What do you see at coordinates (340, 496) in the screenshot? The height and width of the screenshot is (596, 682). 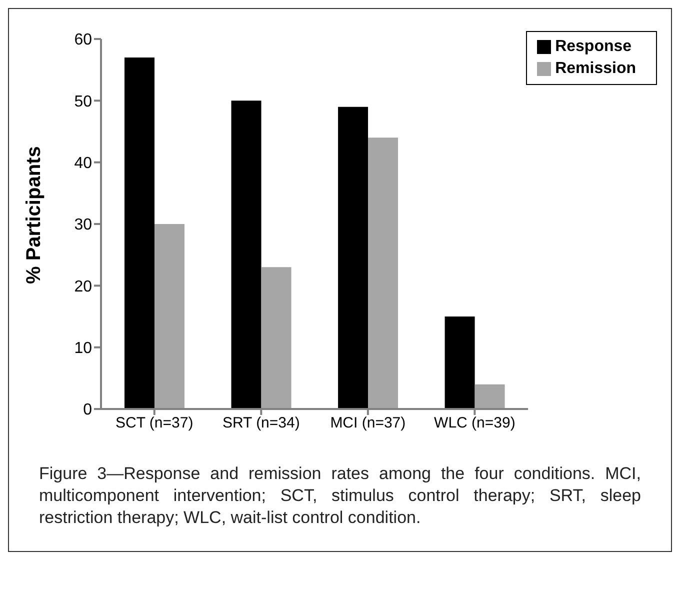 I see `caption: Figure 3—Response and remission rates among the four conditions. MCI, multicomponent intervention; SCT, stimulus control therapy; SRT, sleep restriction therapy; WLC, wait-list control condition.` at bounding box center [340, 496].